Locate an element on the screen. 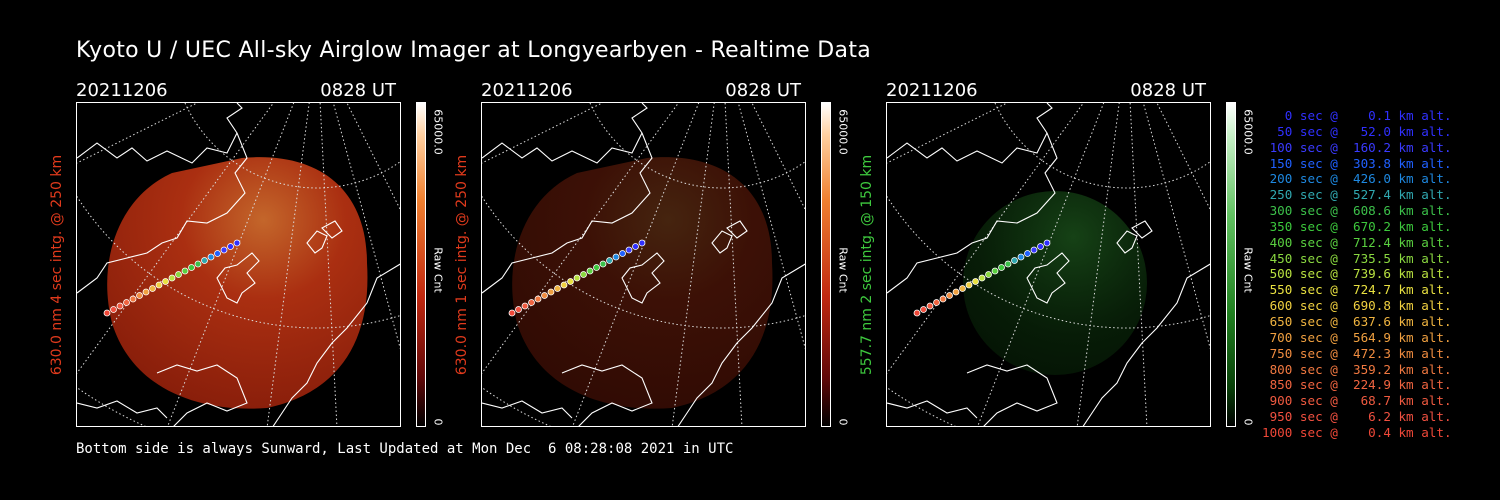 The image size is (1500, 500). legend-row: 450 sec @ 735.5 km alt. is located at coordinates (1357, 258).